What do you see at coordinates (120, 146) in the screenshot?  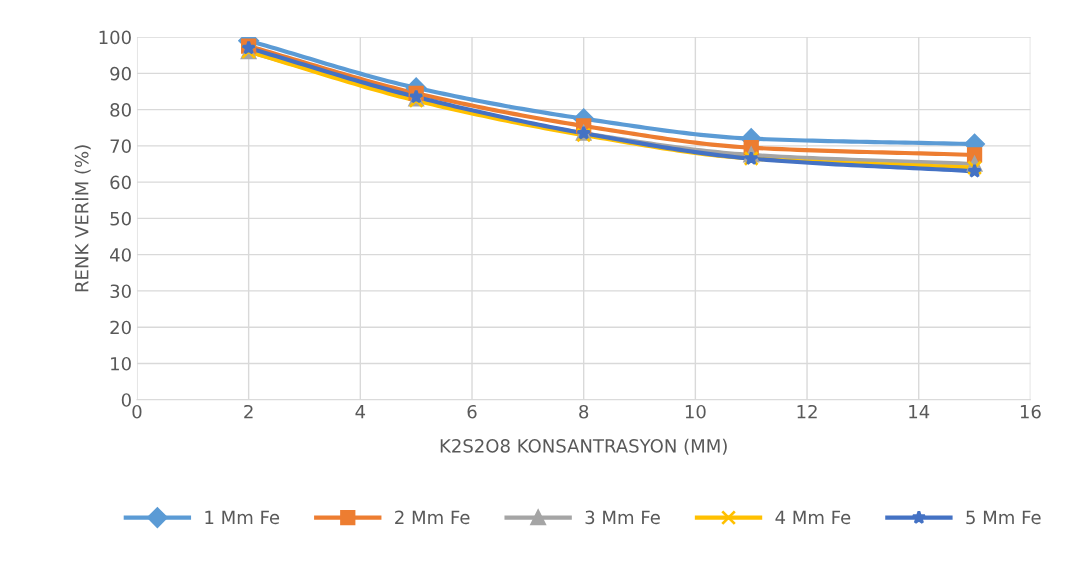 I see `y-tick-label: 70` at bounding box center [120, 146].